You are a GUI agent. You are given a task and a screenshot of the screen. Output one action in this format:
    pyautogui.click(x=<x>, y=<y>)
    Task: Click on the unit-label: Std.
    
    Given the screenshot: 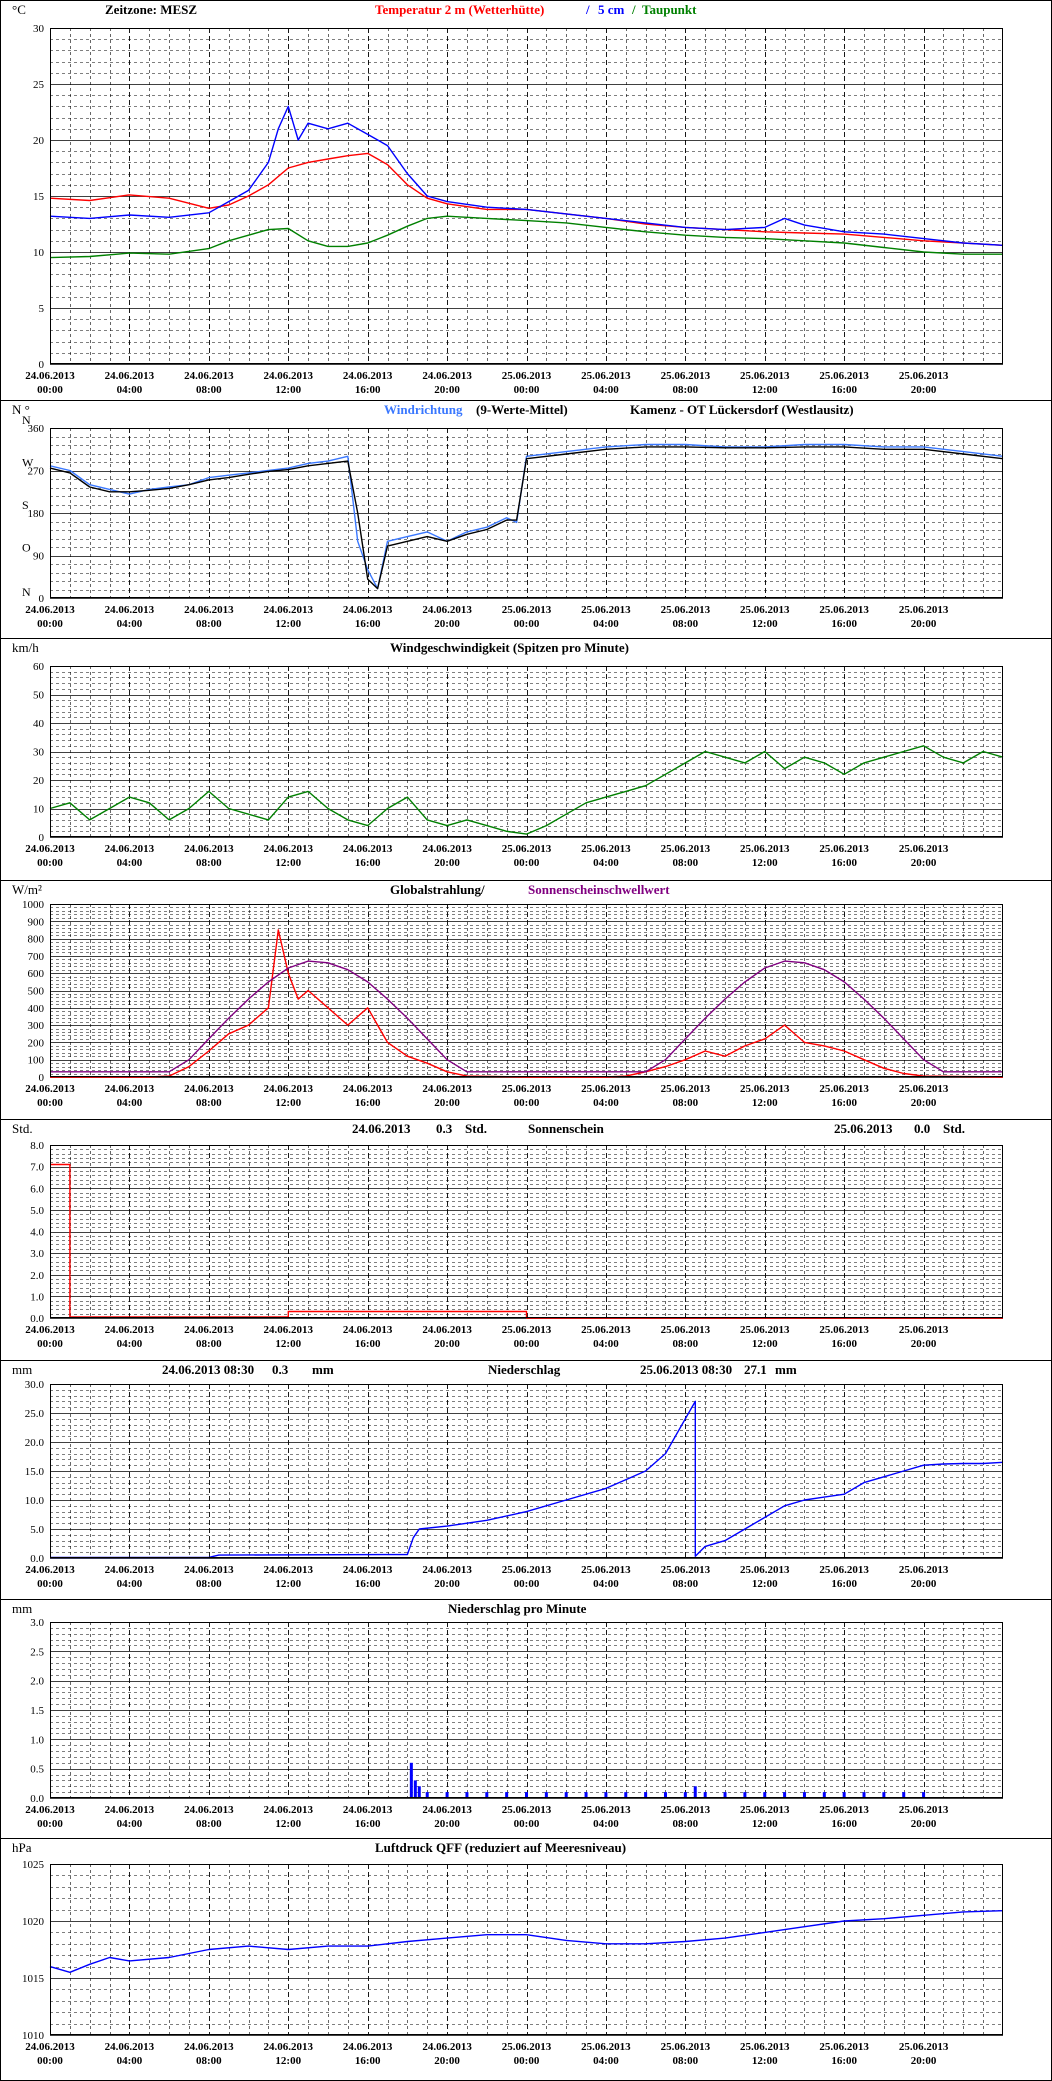 What is the action you would take?
    pyautogui.click(x=22, y=1128)
    